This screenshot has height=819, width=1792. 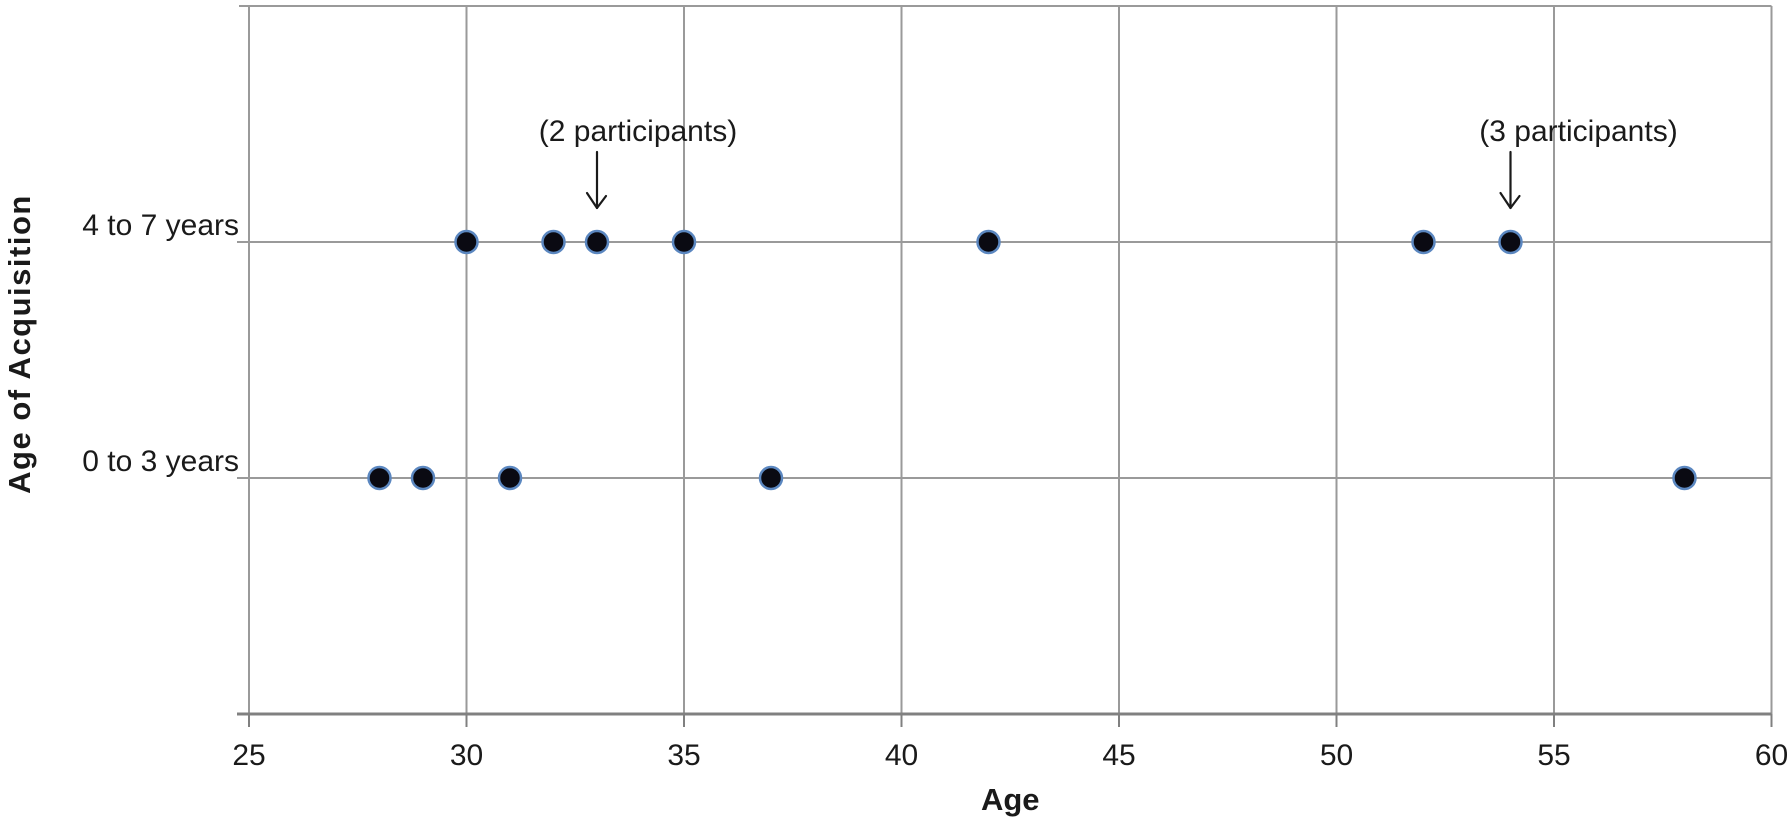 I want to click on x-tick-label: 25, so click(x=248, y=755).